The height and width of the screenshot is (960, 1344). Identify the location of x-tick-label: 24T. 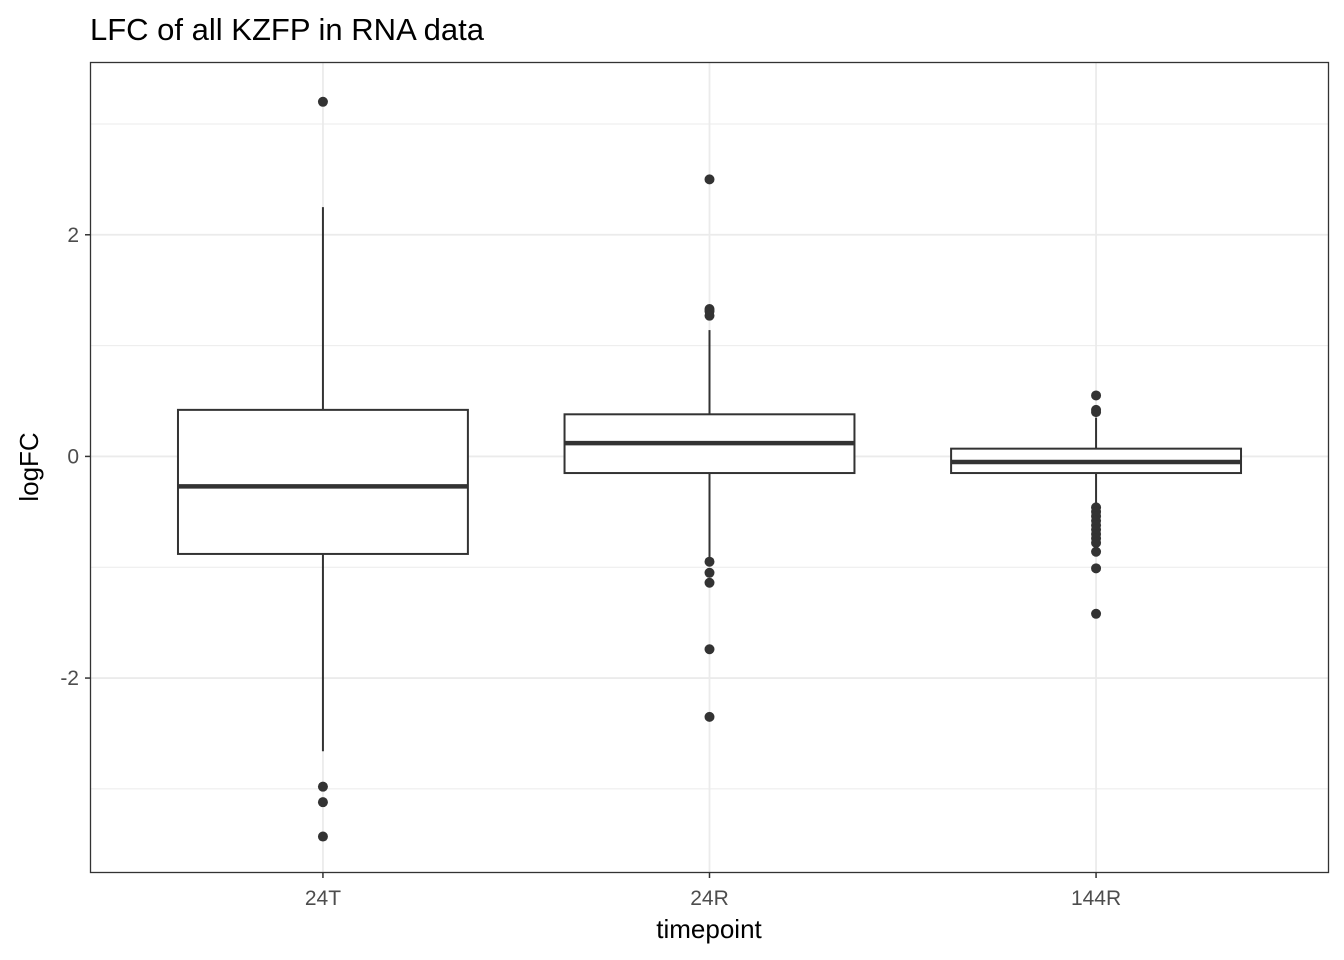
(323, 898).